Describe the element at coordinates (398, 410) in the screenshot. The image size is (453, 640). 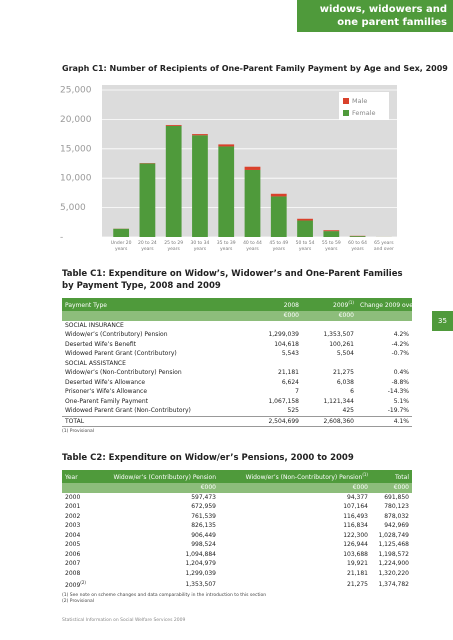
I see `cell-text: -19.7%` at that location.